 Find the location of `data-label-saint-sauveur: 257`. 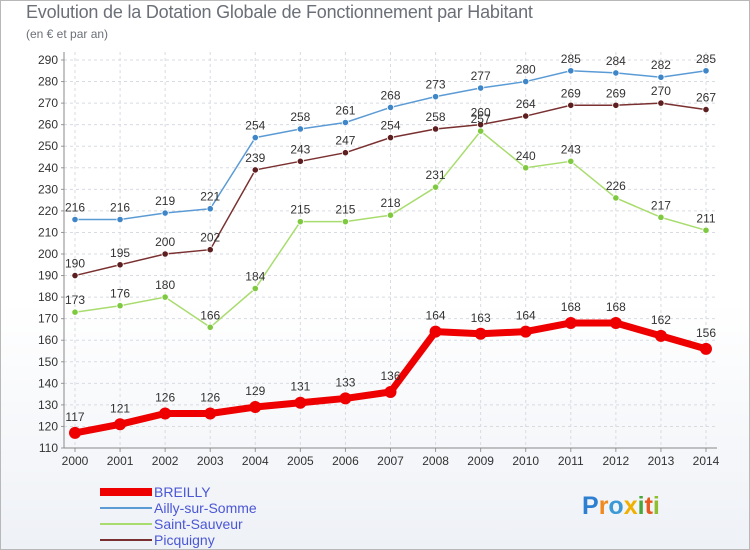

data-label-saint-sauveur: 257 is located at coordinates (481, 119).